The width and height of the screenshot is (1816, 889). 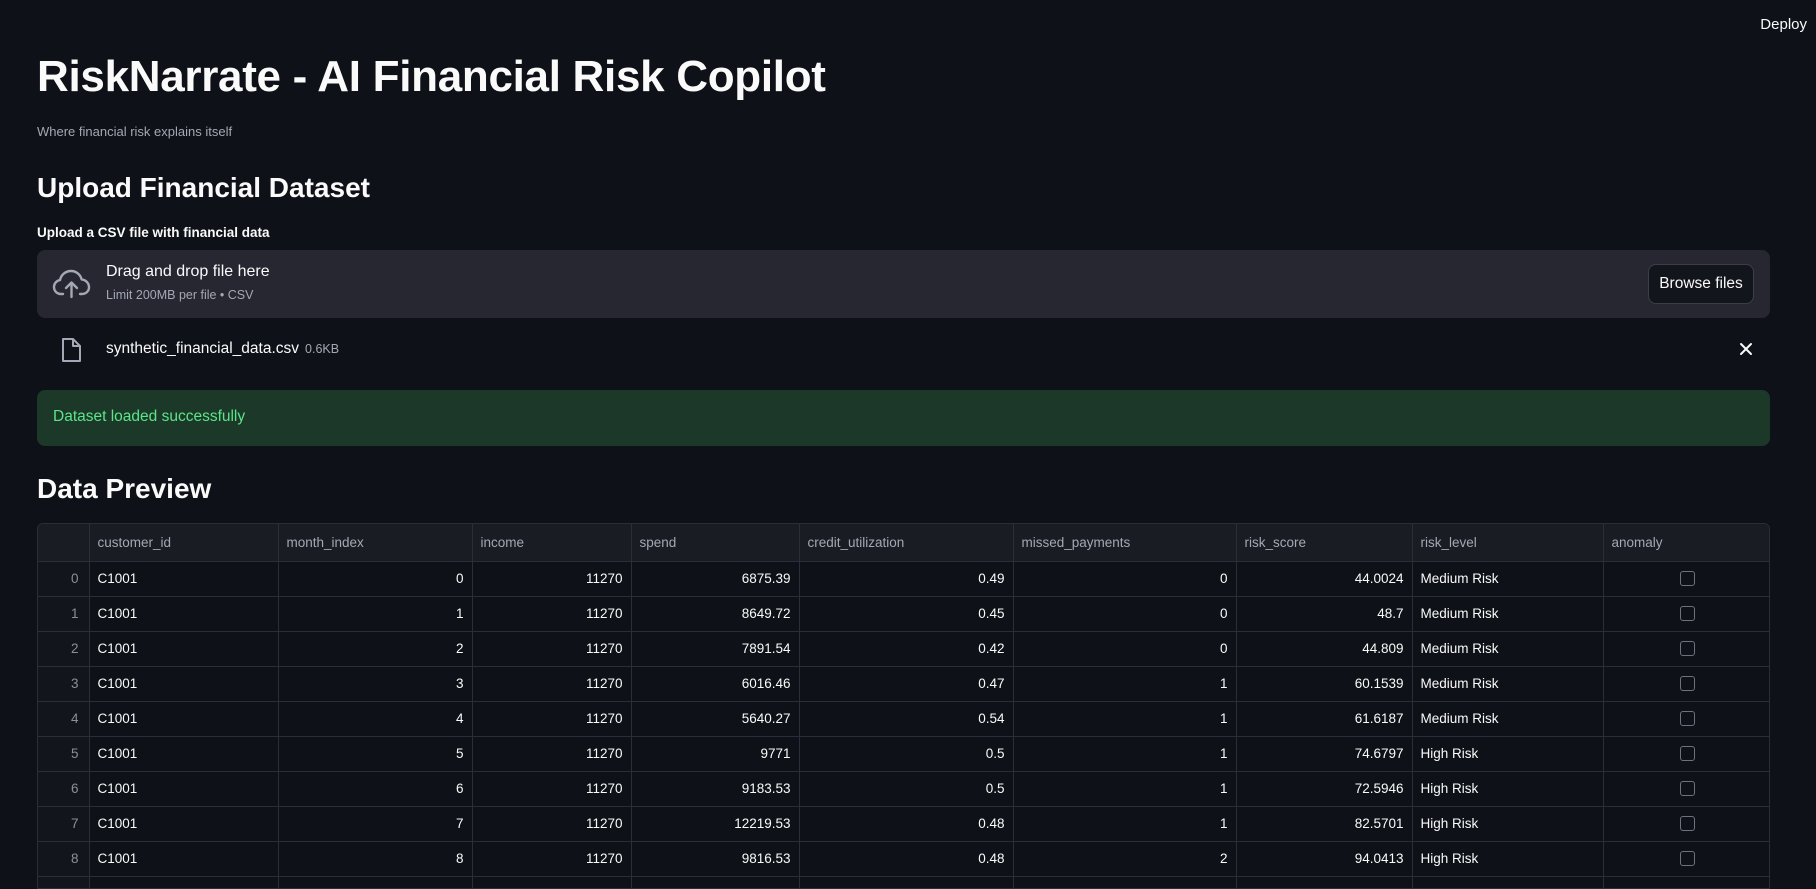 What do you see at coordinates (1508, 543) in the screenshot?
I see `column-header: risk_level` at bounding box center [1508, 543].